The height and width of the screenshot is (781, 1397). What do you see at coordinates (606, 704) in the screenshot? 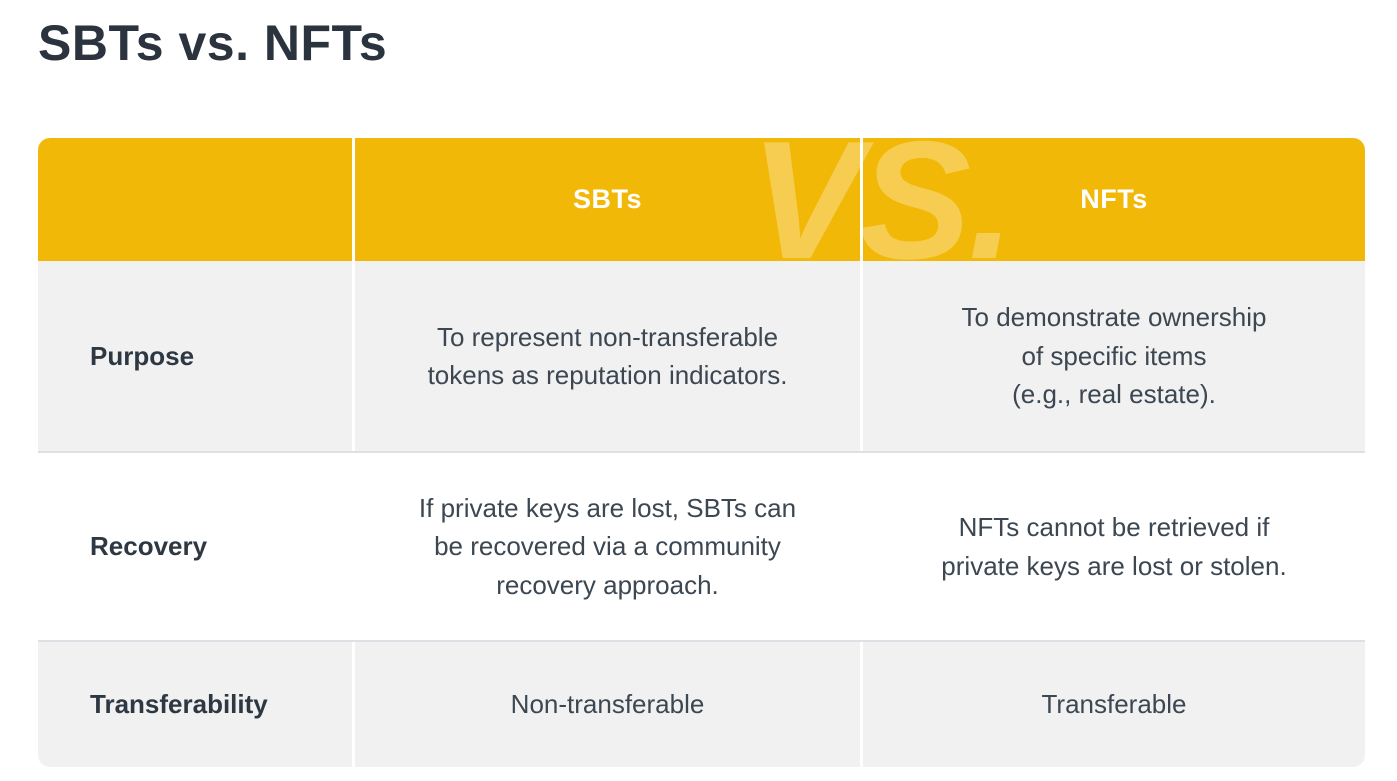
I see `transferability-sbt-cell: Non-transferable` at bounding box center [606, 704].